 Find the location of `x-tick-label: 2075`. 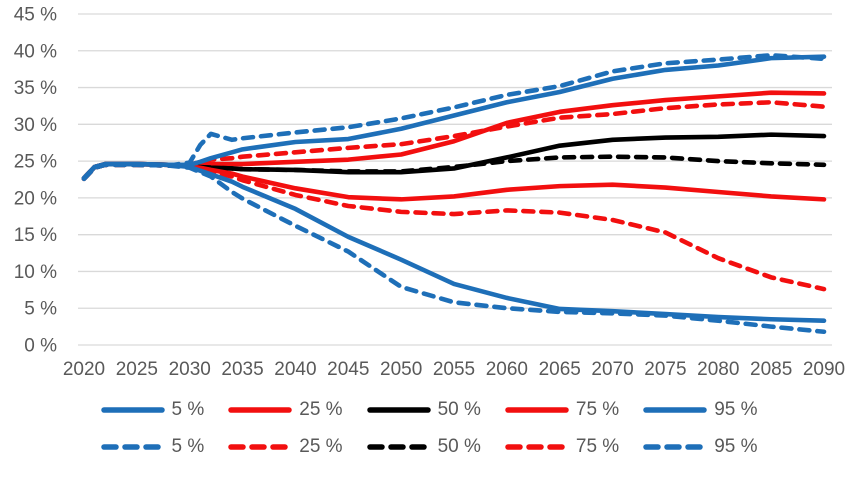

x-tick-label: 2075 is located at coordinates (665, 369).